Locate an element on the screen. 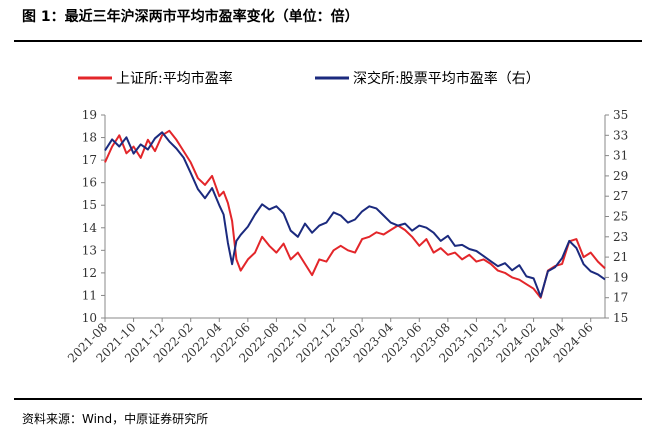 The width and height of the screenshot is (657, 432). right-tick-label: 33 is located at coordinates (620, 135).